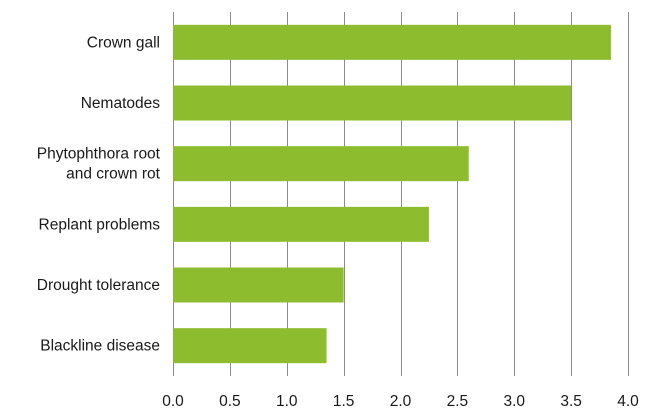 The width and height of the screenshot is (651, 417). What do you see at coordinates (514, 401) in the screenshot?
I see `x-tick-label: 3.0` at bounding box center [514, 401].